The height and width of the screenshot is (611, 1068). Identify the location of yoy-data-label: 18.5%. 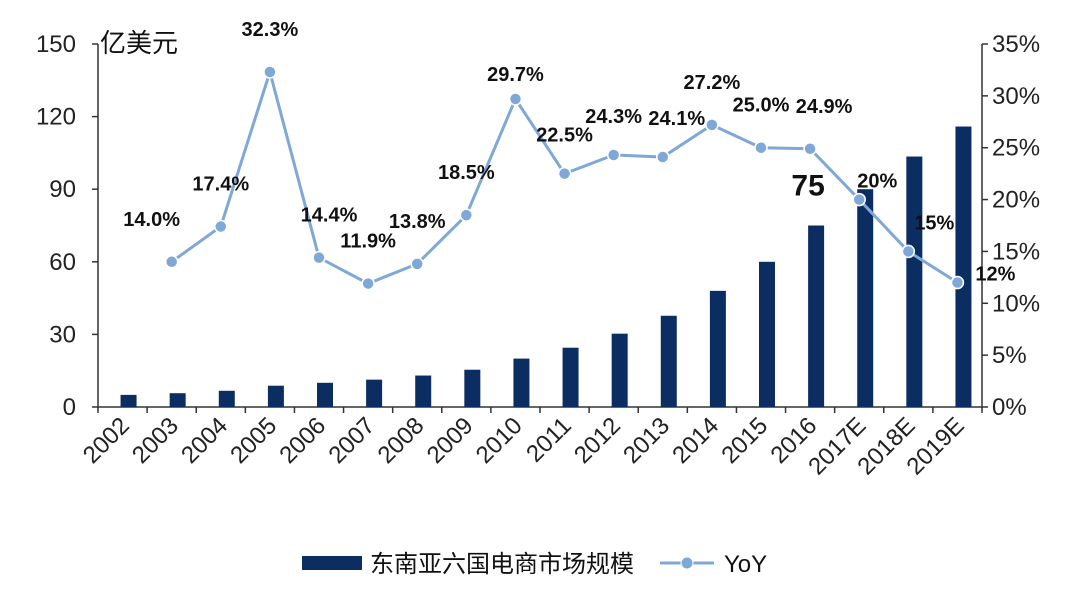
(466, 173).